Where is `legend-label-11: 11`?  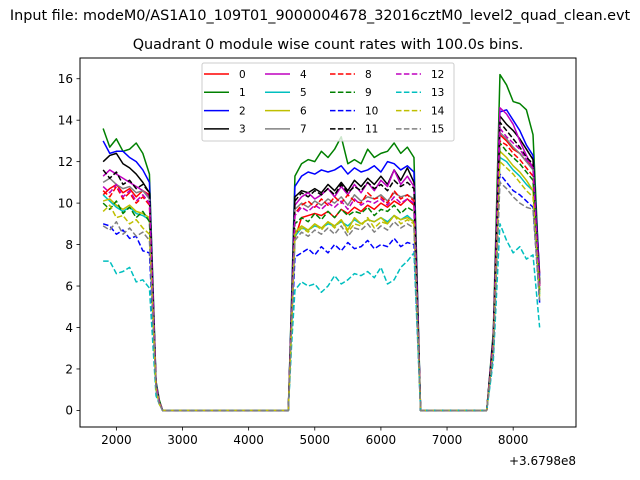
legend-label-11: 11 is located at coordinates (371, 130).